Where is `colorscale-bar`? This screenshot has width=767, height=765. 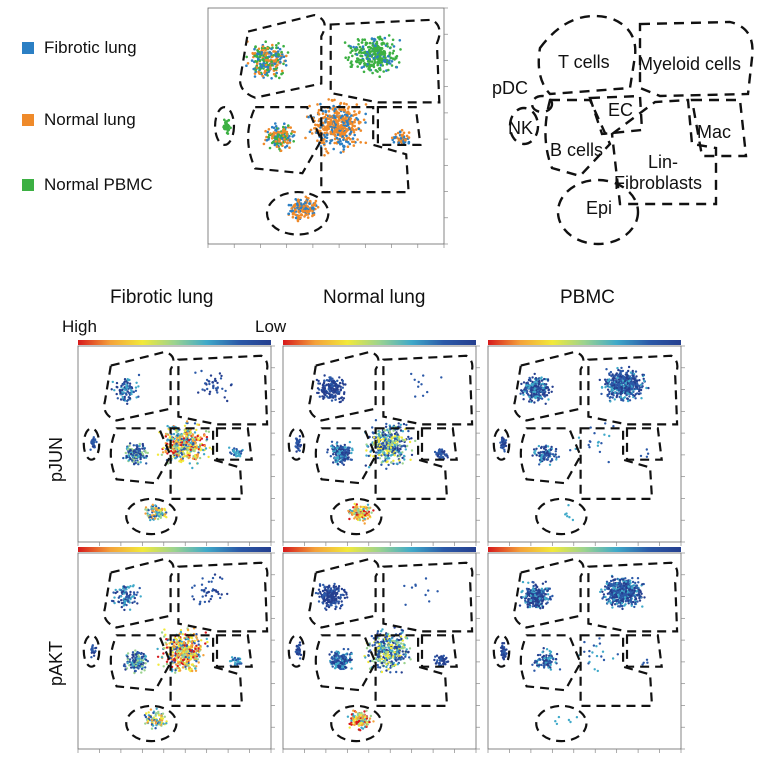 colorscale-bar is located at coordinates (584, 342).